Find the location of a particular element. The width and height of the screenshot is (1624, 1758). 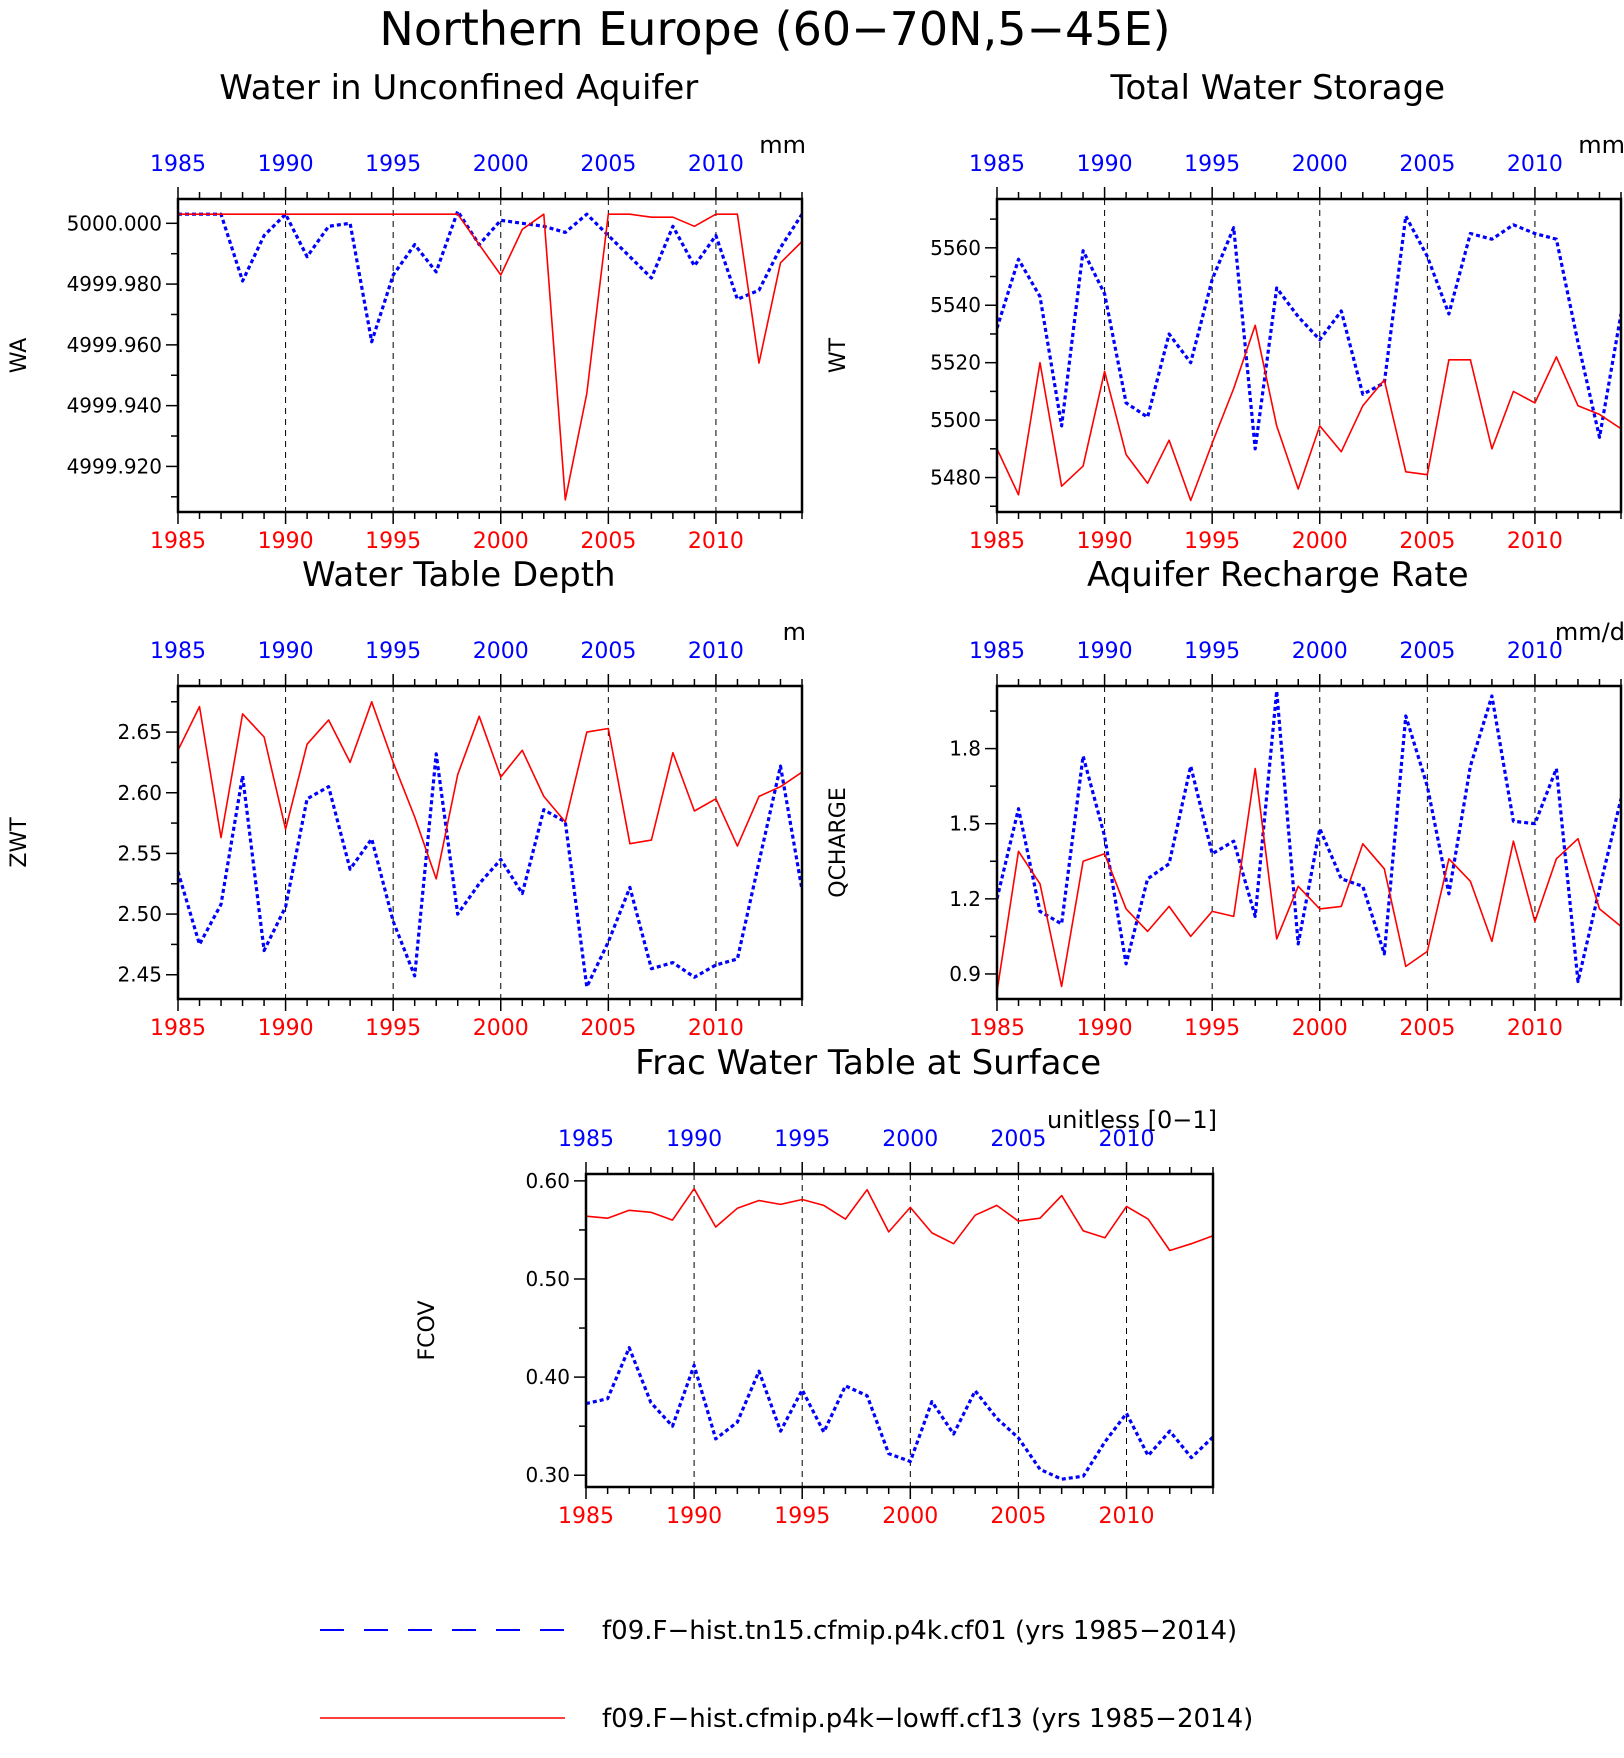

panel-title: Water Table Depth is located at coordinates (459, 575).